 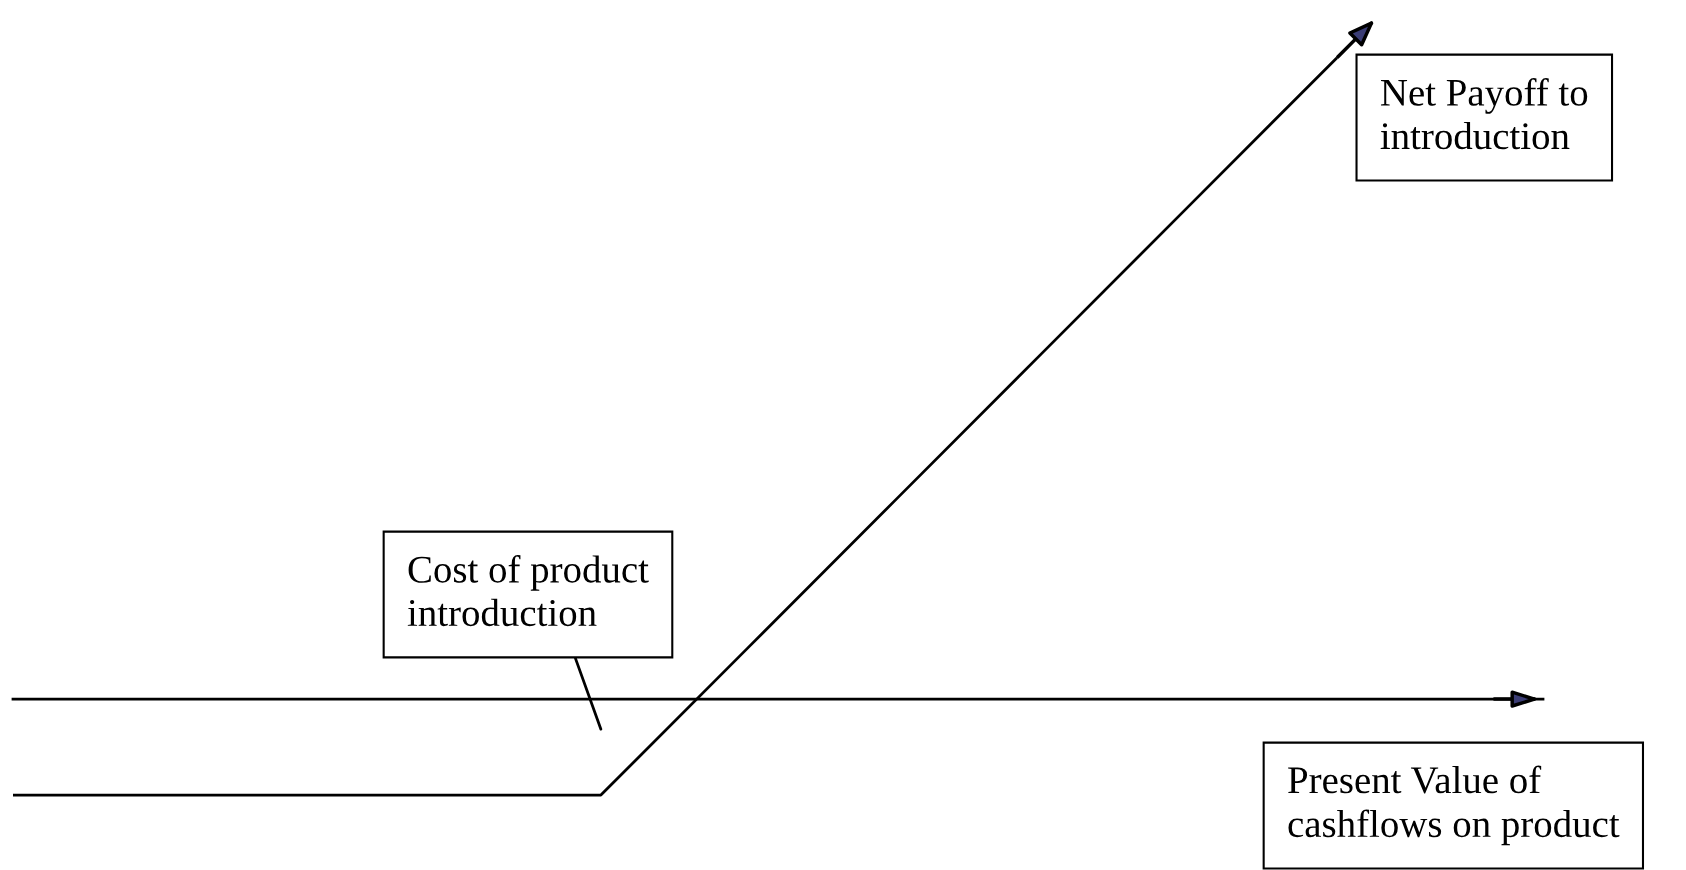 I want to click on x-axis-title: Present Value of cashflows on product, so click(x=1454, y=805).